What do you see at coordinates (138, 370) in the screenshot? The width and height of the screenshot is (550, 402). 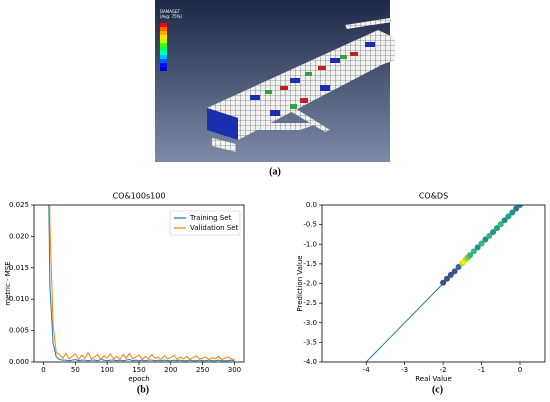 I see `x-tick-label: 150` at bounding box center [138, 370].